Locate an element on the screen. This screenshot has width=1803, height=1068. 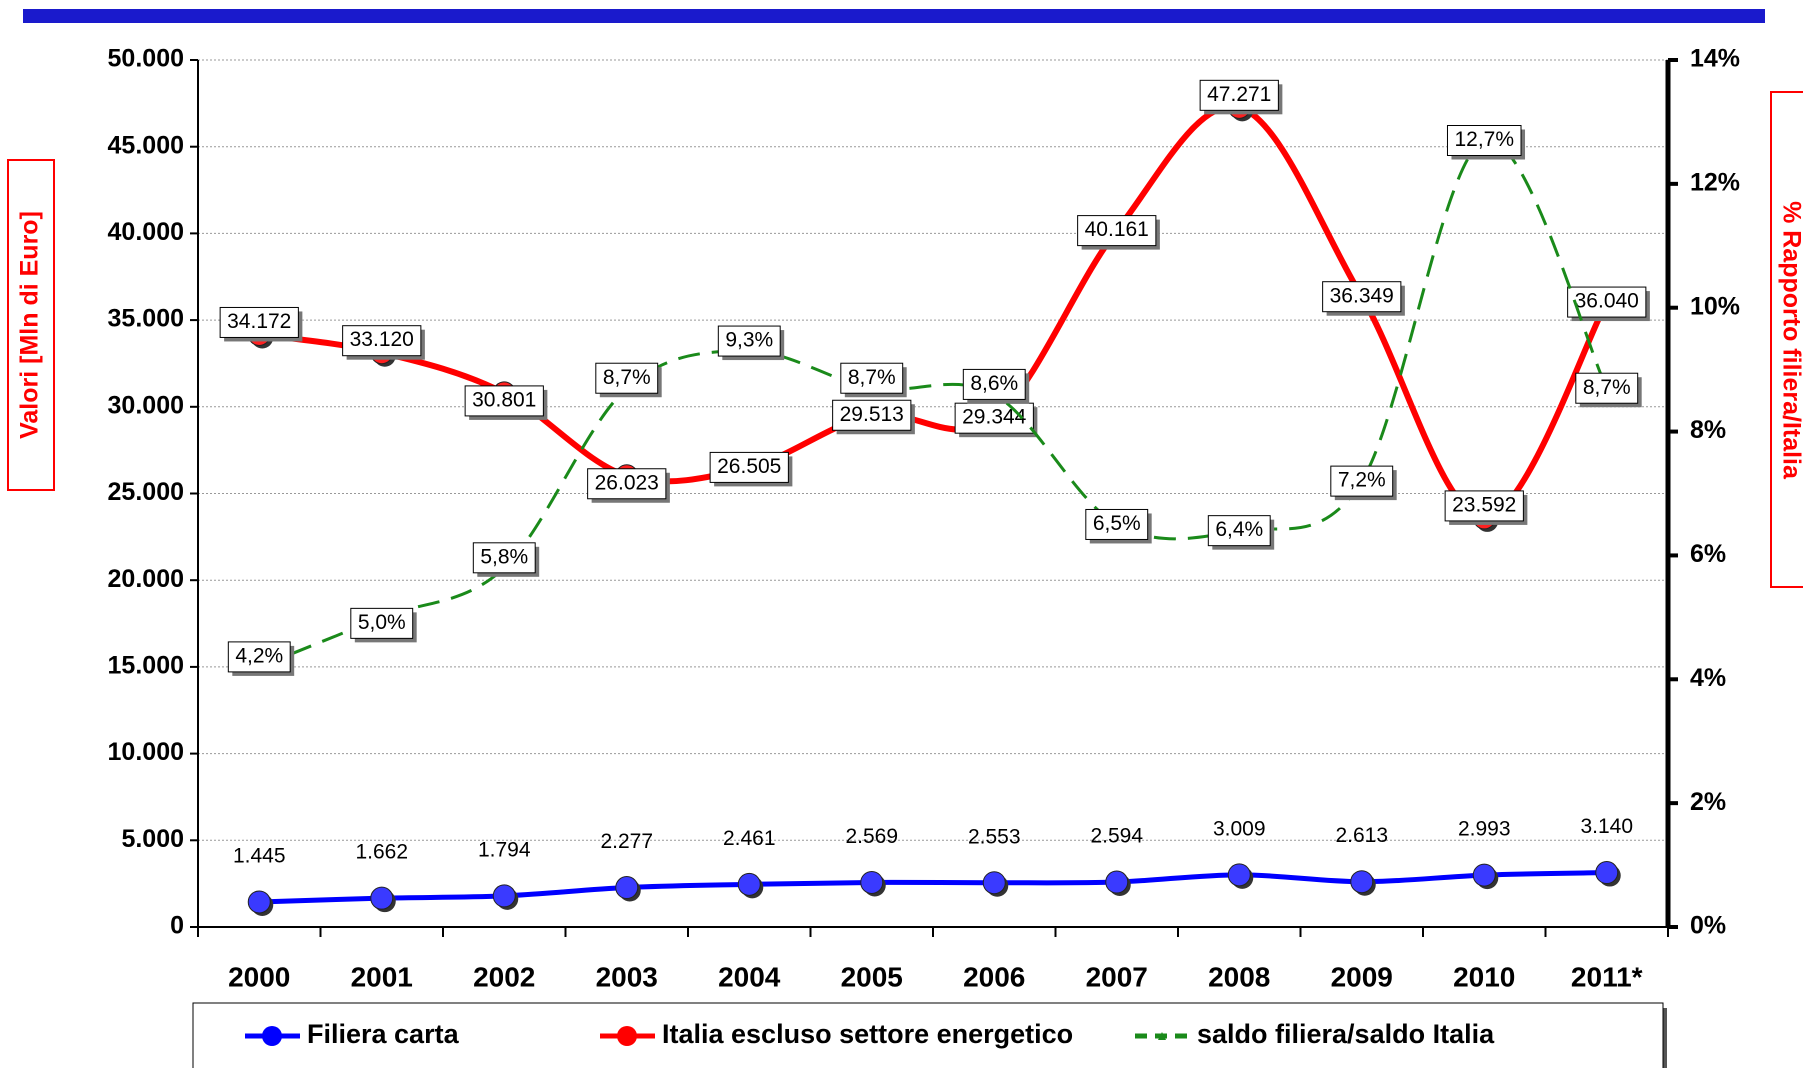
data-label: 33.120 is located at coordinates (383, 342).